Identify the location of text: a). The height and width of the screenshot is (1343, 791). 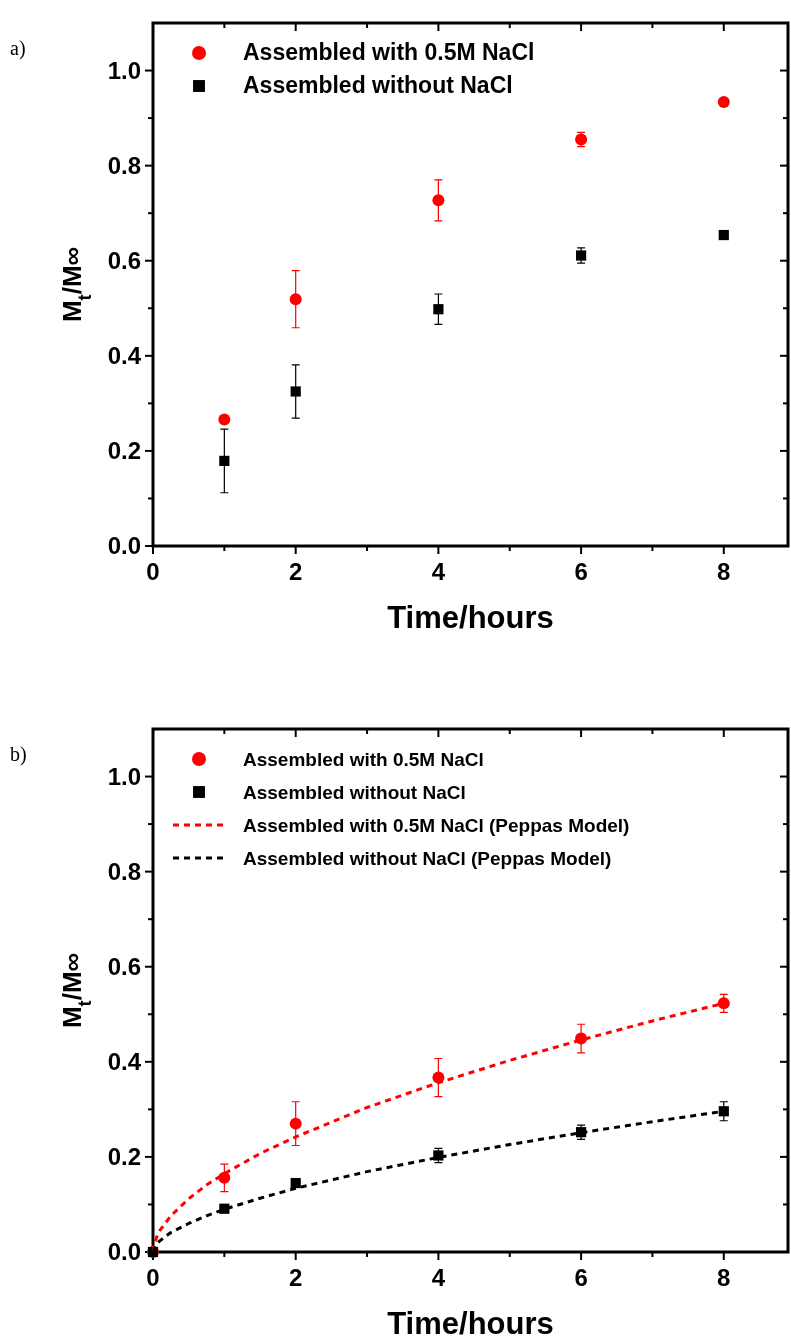
(18, 48).